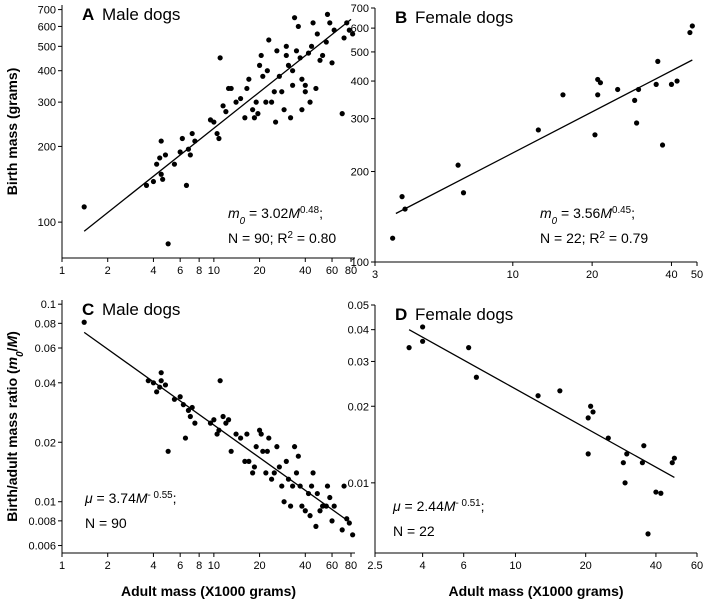 The height and width of the screenshot is (603, 704). I want to click on x-tick-label: 10, so click(515, 566).